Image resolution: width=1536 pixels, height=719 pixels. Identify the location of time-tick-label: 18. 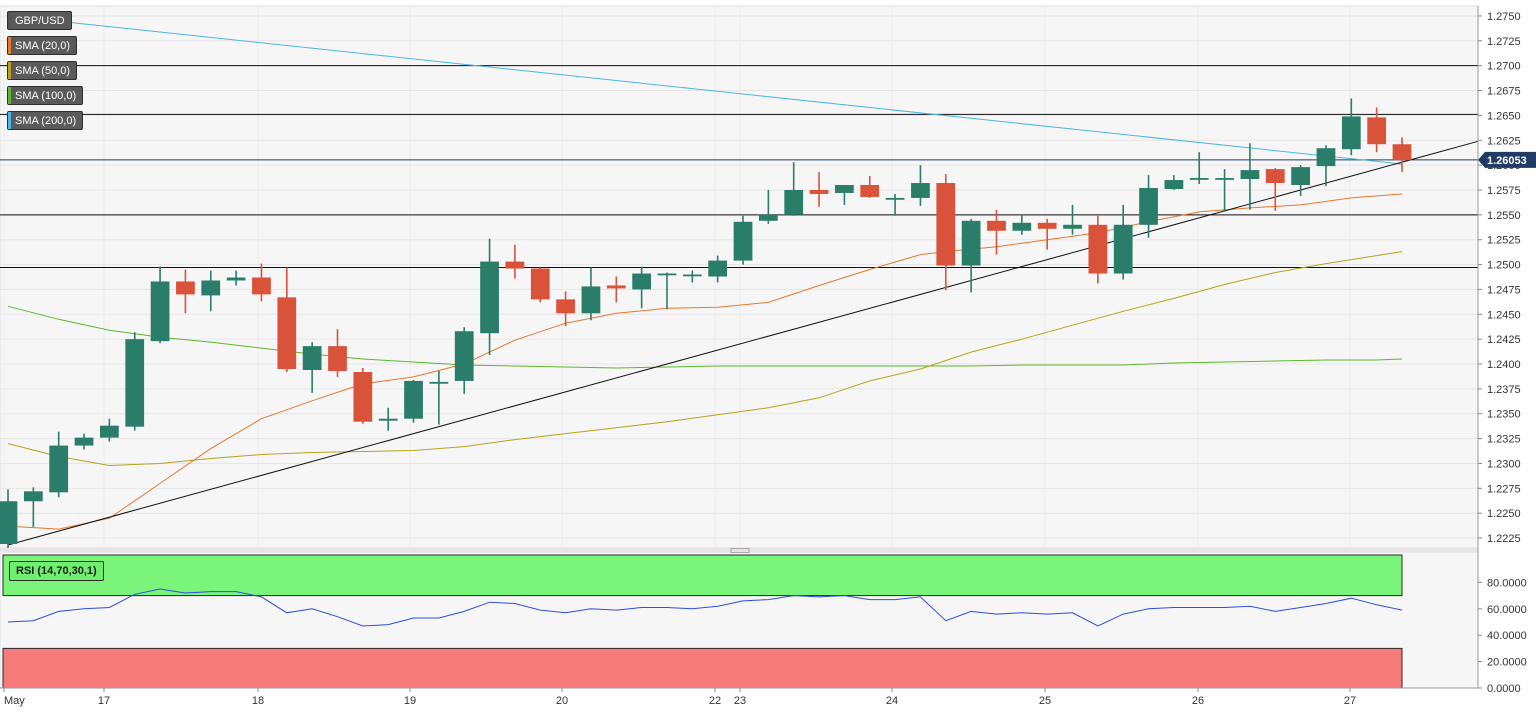
(258, 701).